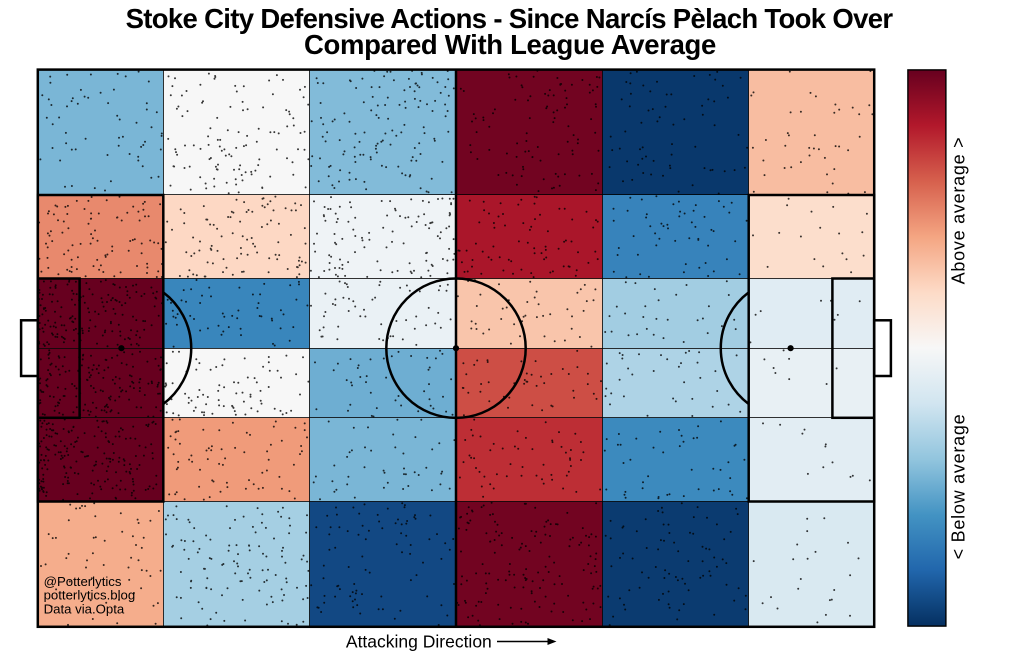 This screenshot has height=665, width=1023. What do you see at coordinates (959, 211) in the screenshot?
I see `svg-text: Above average >` at bounding box center [959, 211].